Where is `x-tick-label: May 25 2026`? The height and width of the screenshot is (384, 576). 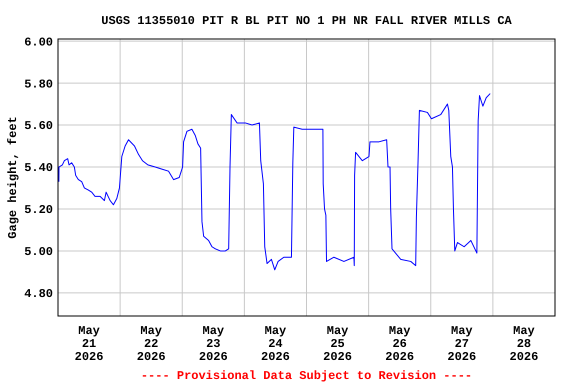
x-tick-label: May 25 2026 is located at coordinates (337, 344).